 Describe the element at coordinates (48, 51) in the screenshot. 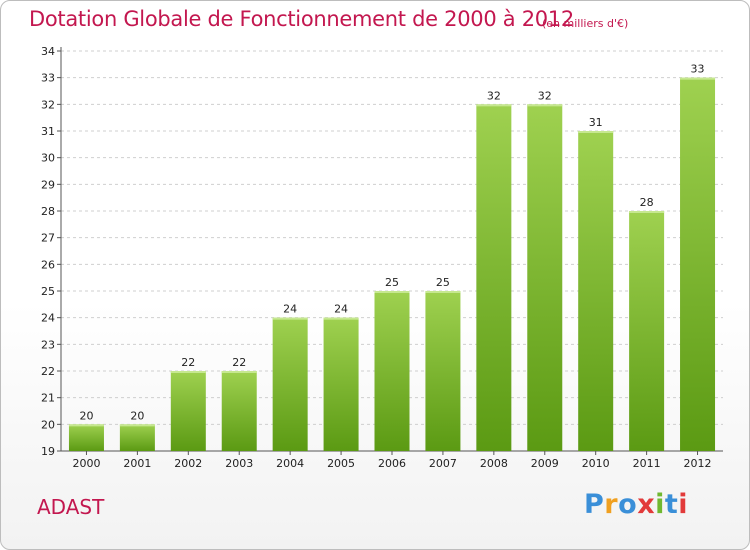

I see `y-tick-label: 34` at that location.